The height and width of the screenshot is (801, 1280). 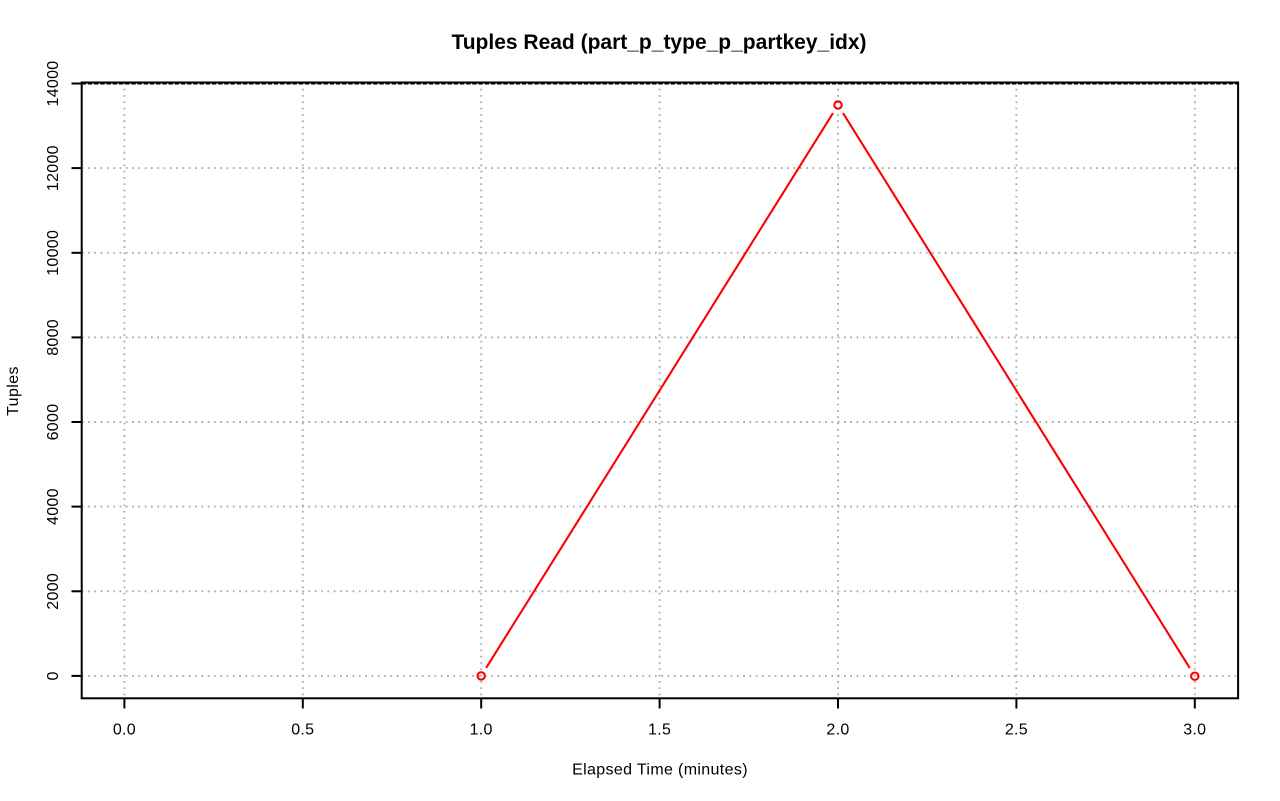 What do you see at coordinates (658, 42) in the screenshot?
I see `svg-text:Tuples Read (part_p_type_p_par: Tuples Read (part_p_type_p_partkey_idx)` at bounding box center [658, 42].